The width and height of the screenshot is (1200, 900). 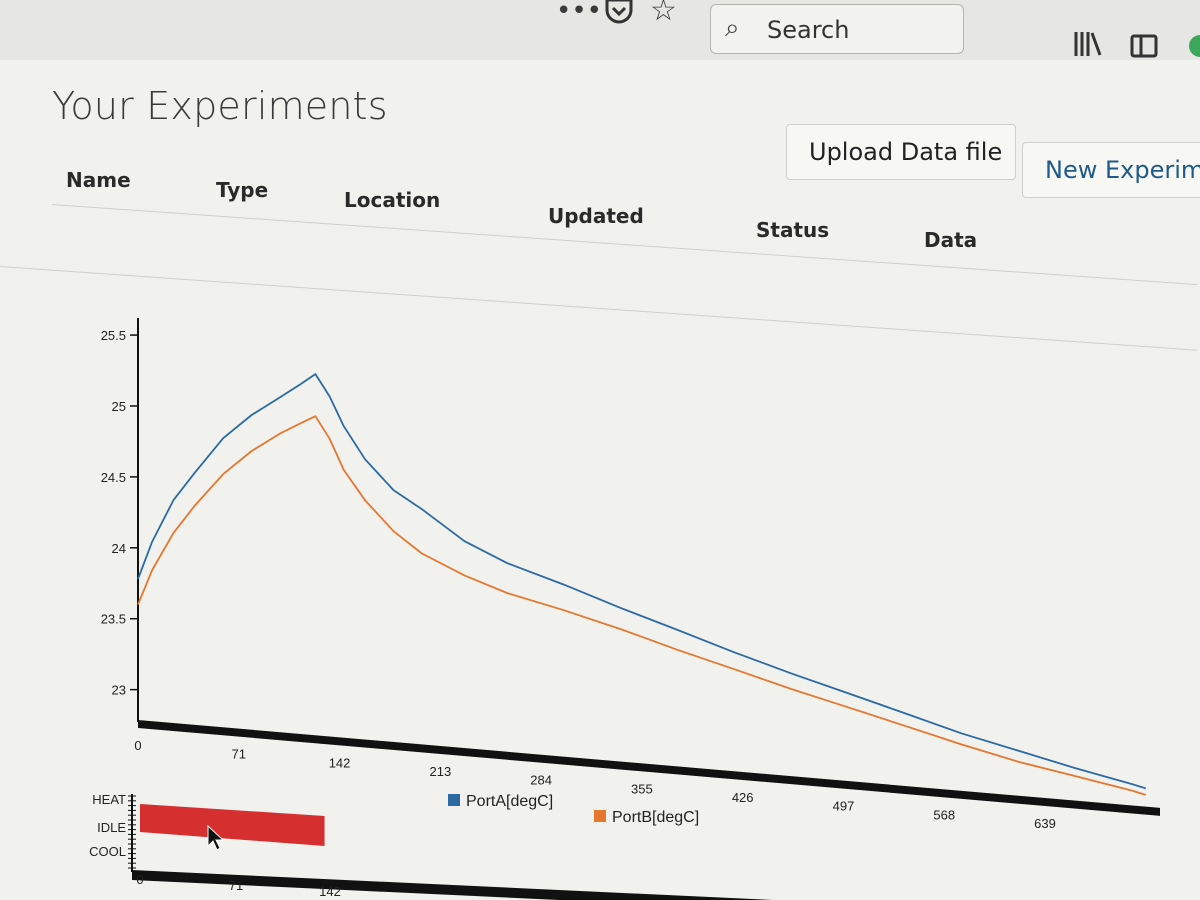 What do you see at coordinates (232, 825) in the screenshot?
I see `heat-state-bar` at bounding box center [232, 825].